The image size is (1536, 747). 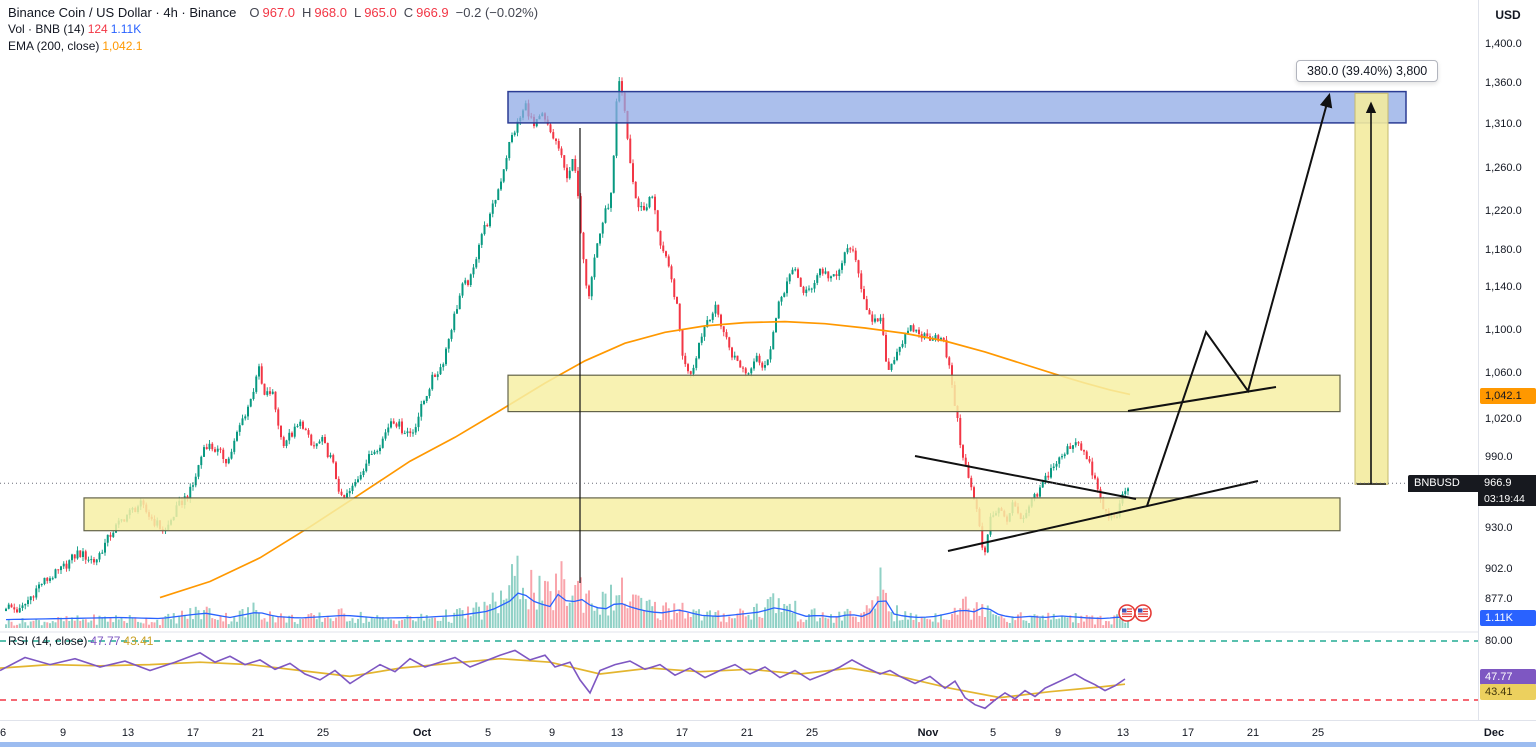 What do you see at coordinates (1103, 516) in the screenshot?
I see `lower-channel-line` at bounding box center [1103, 516].